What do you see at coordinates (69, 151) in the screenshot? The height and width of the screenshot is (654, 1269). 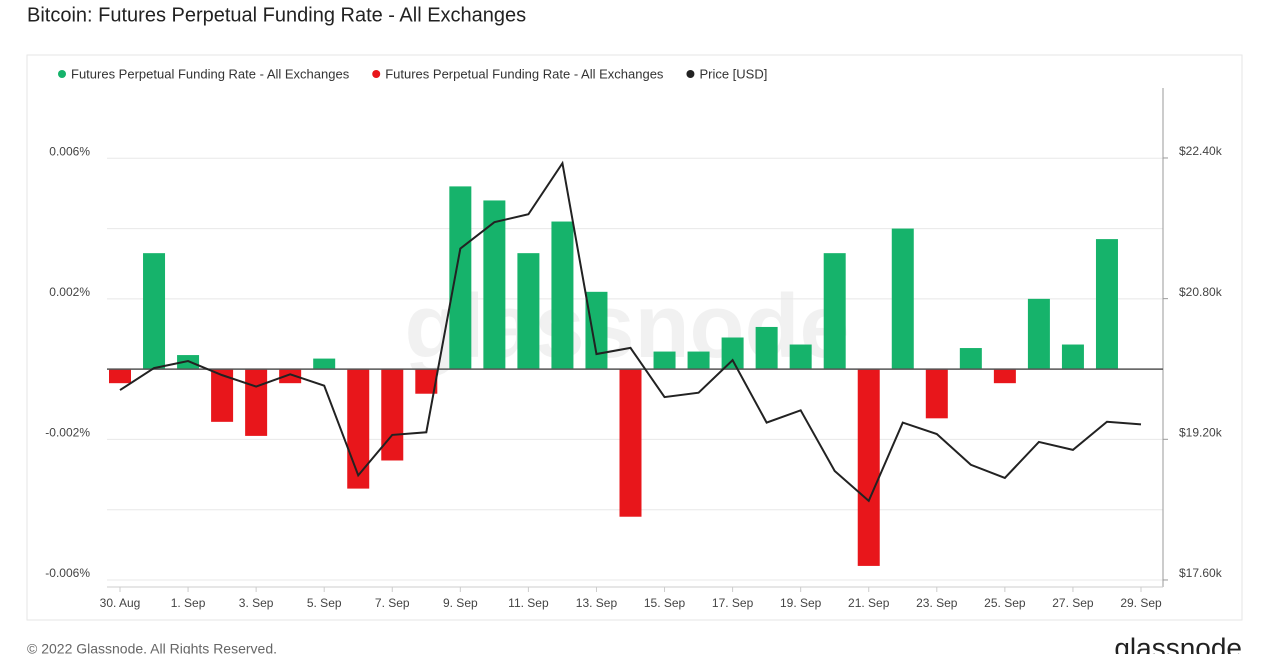 I see `y-tick-label: 0.006%` at bounding box center [69, 151].